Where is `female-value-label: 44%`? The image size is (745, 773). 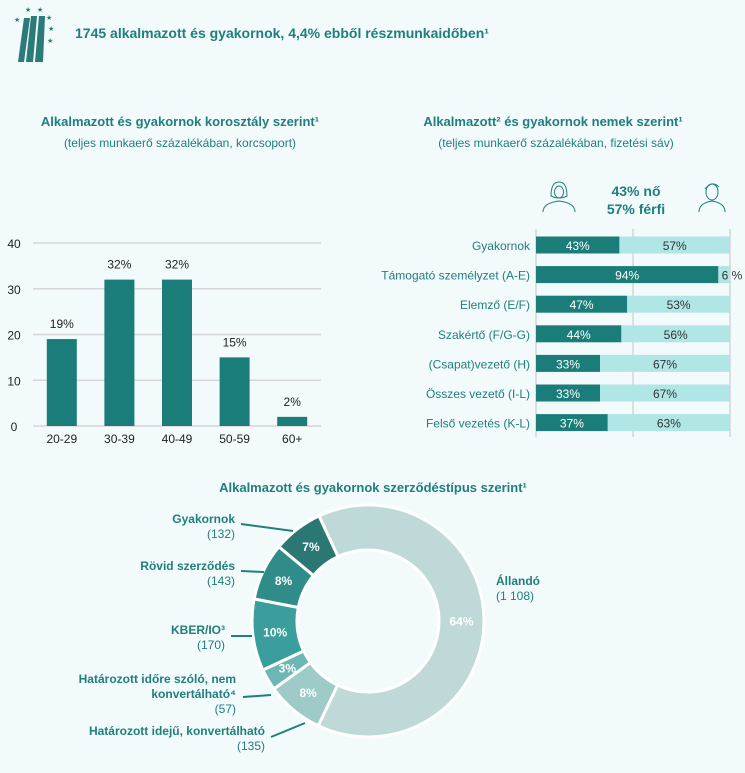
female-value-label: 44% is located at coordinates (579, 335).